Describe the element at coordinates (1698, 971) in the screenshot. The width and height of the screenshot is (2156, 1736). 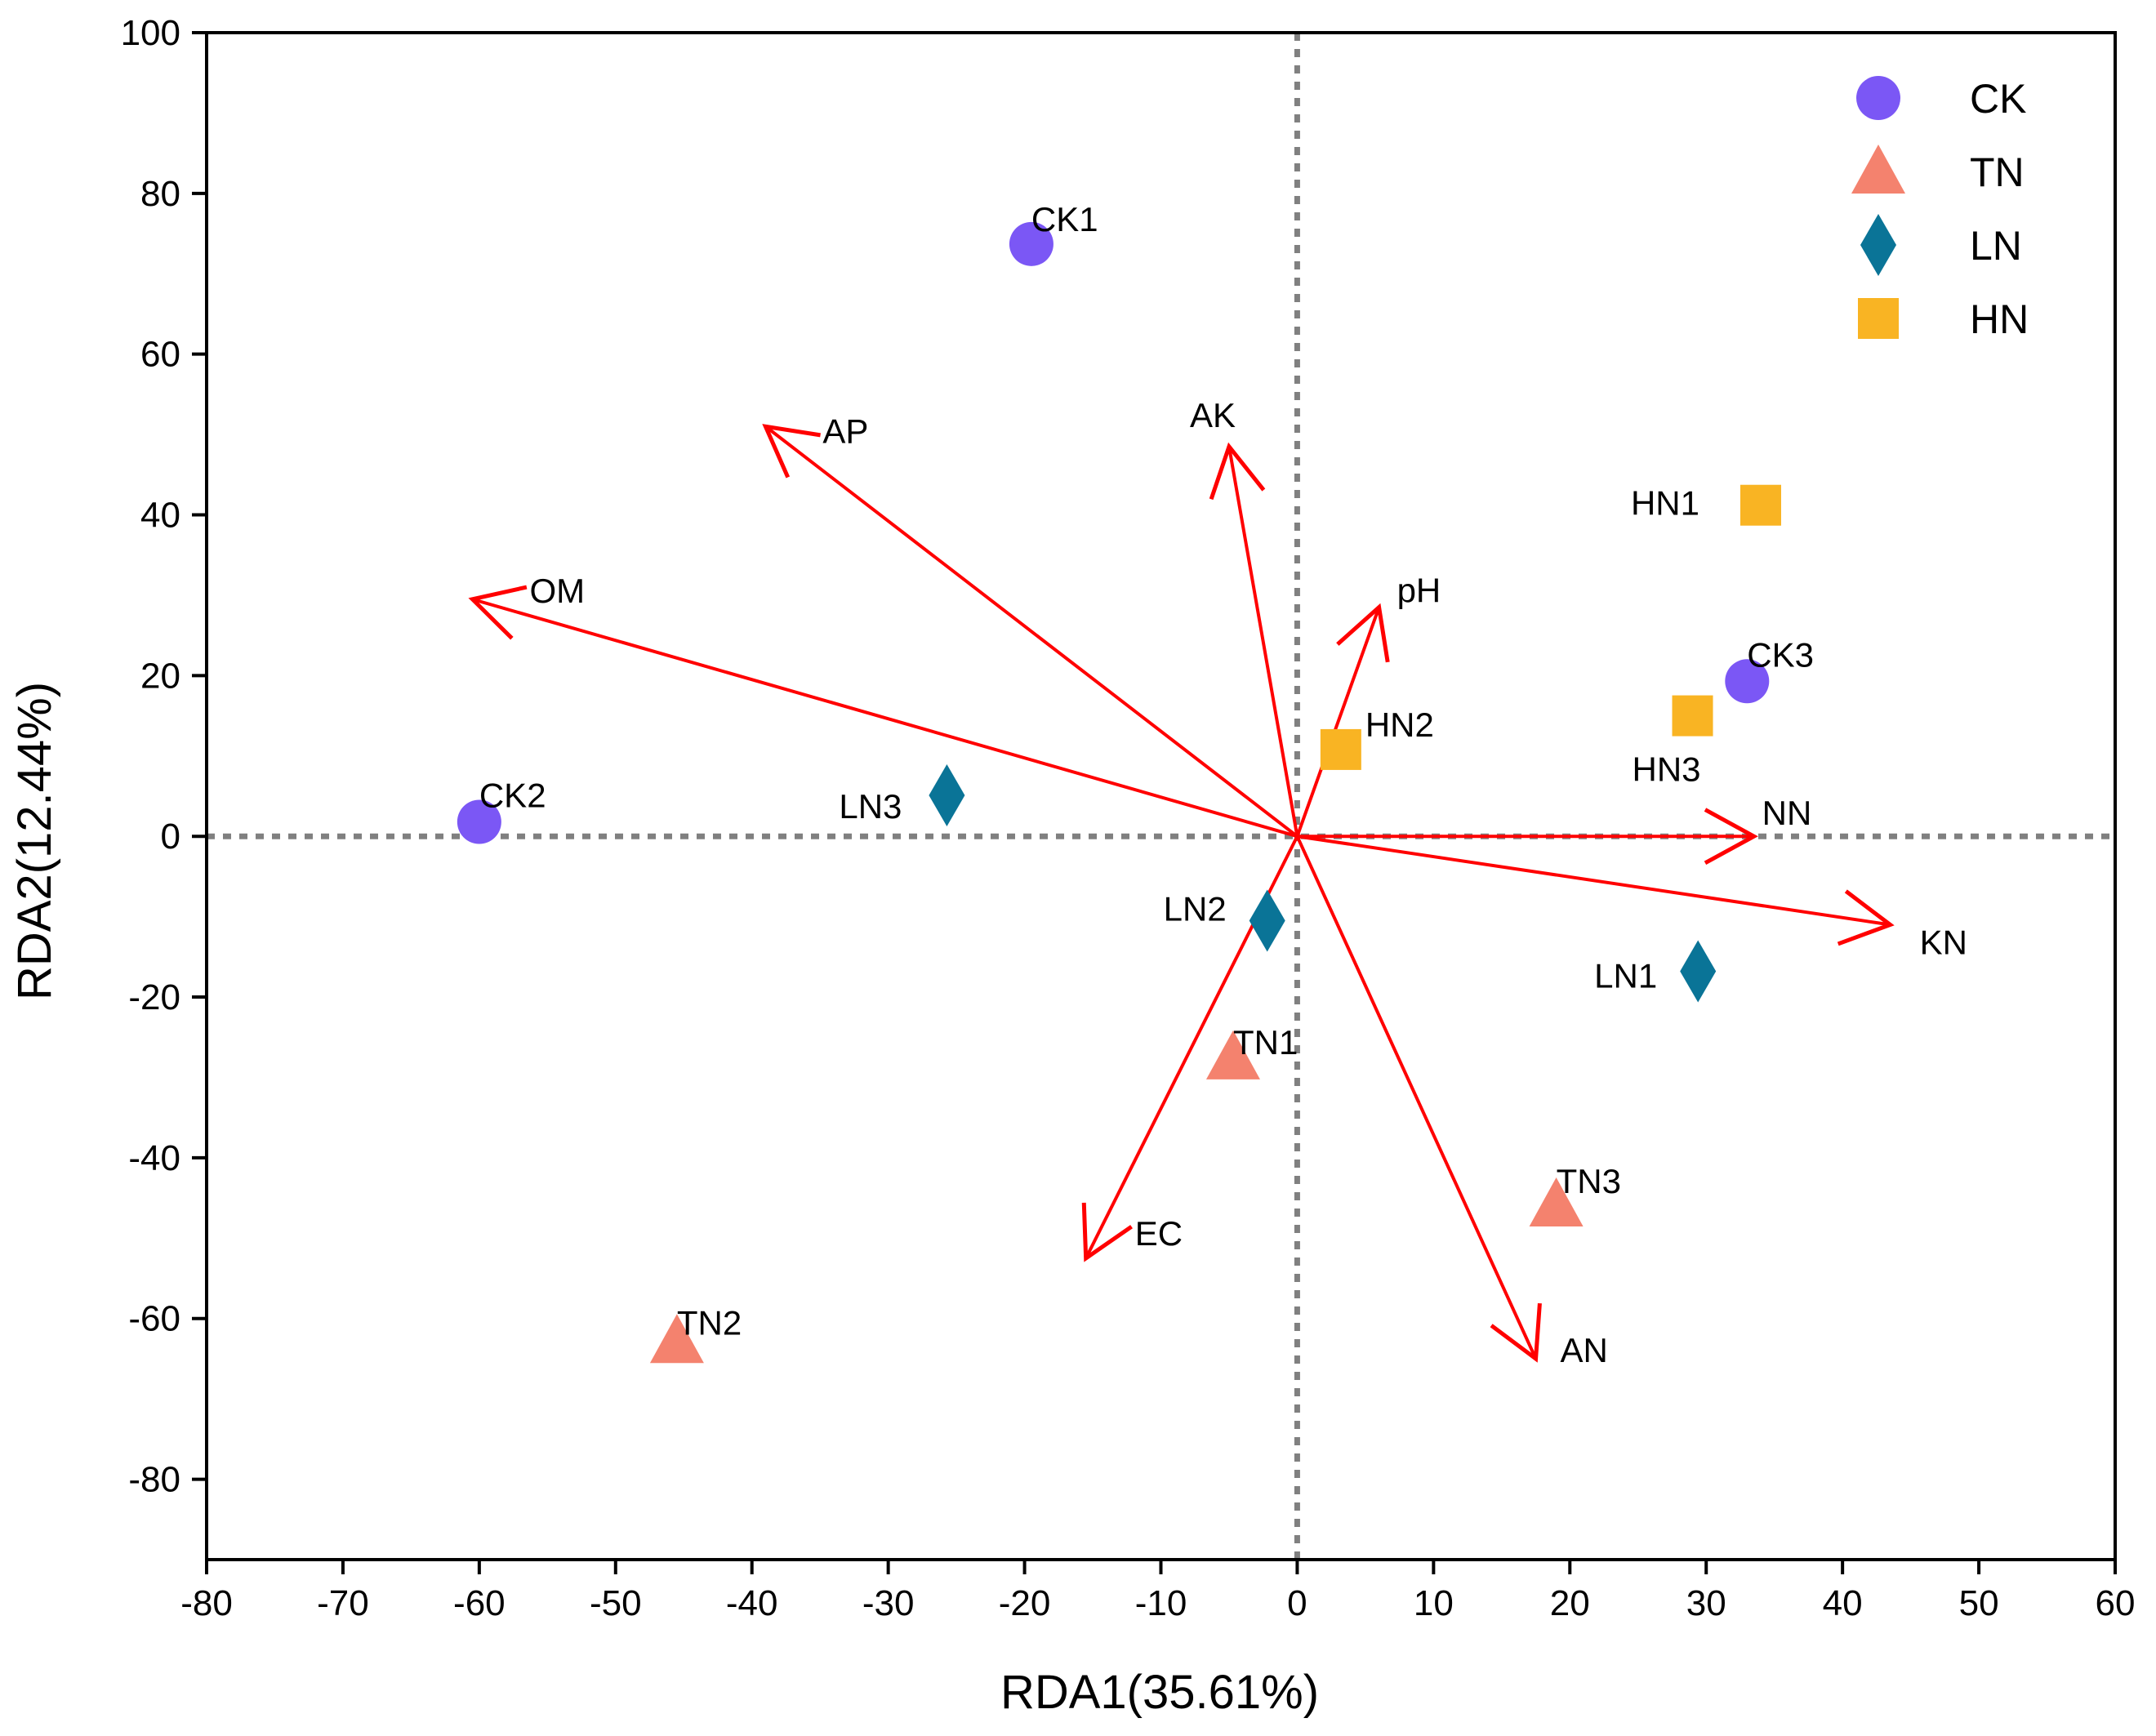
I see `point-ln1` at that location.